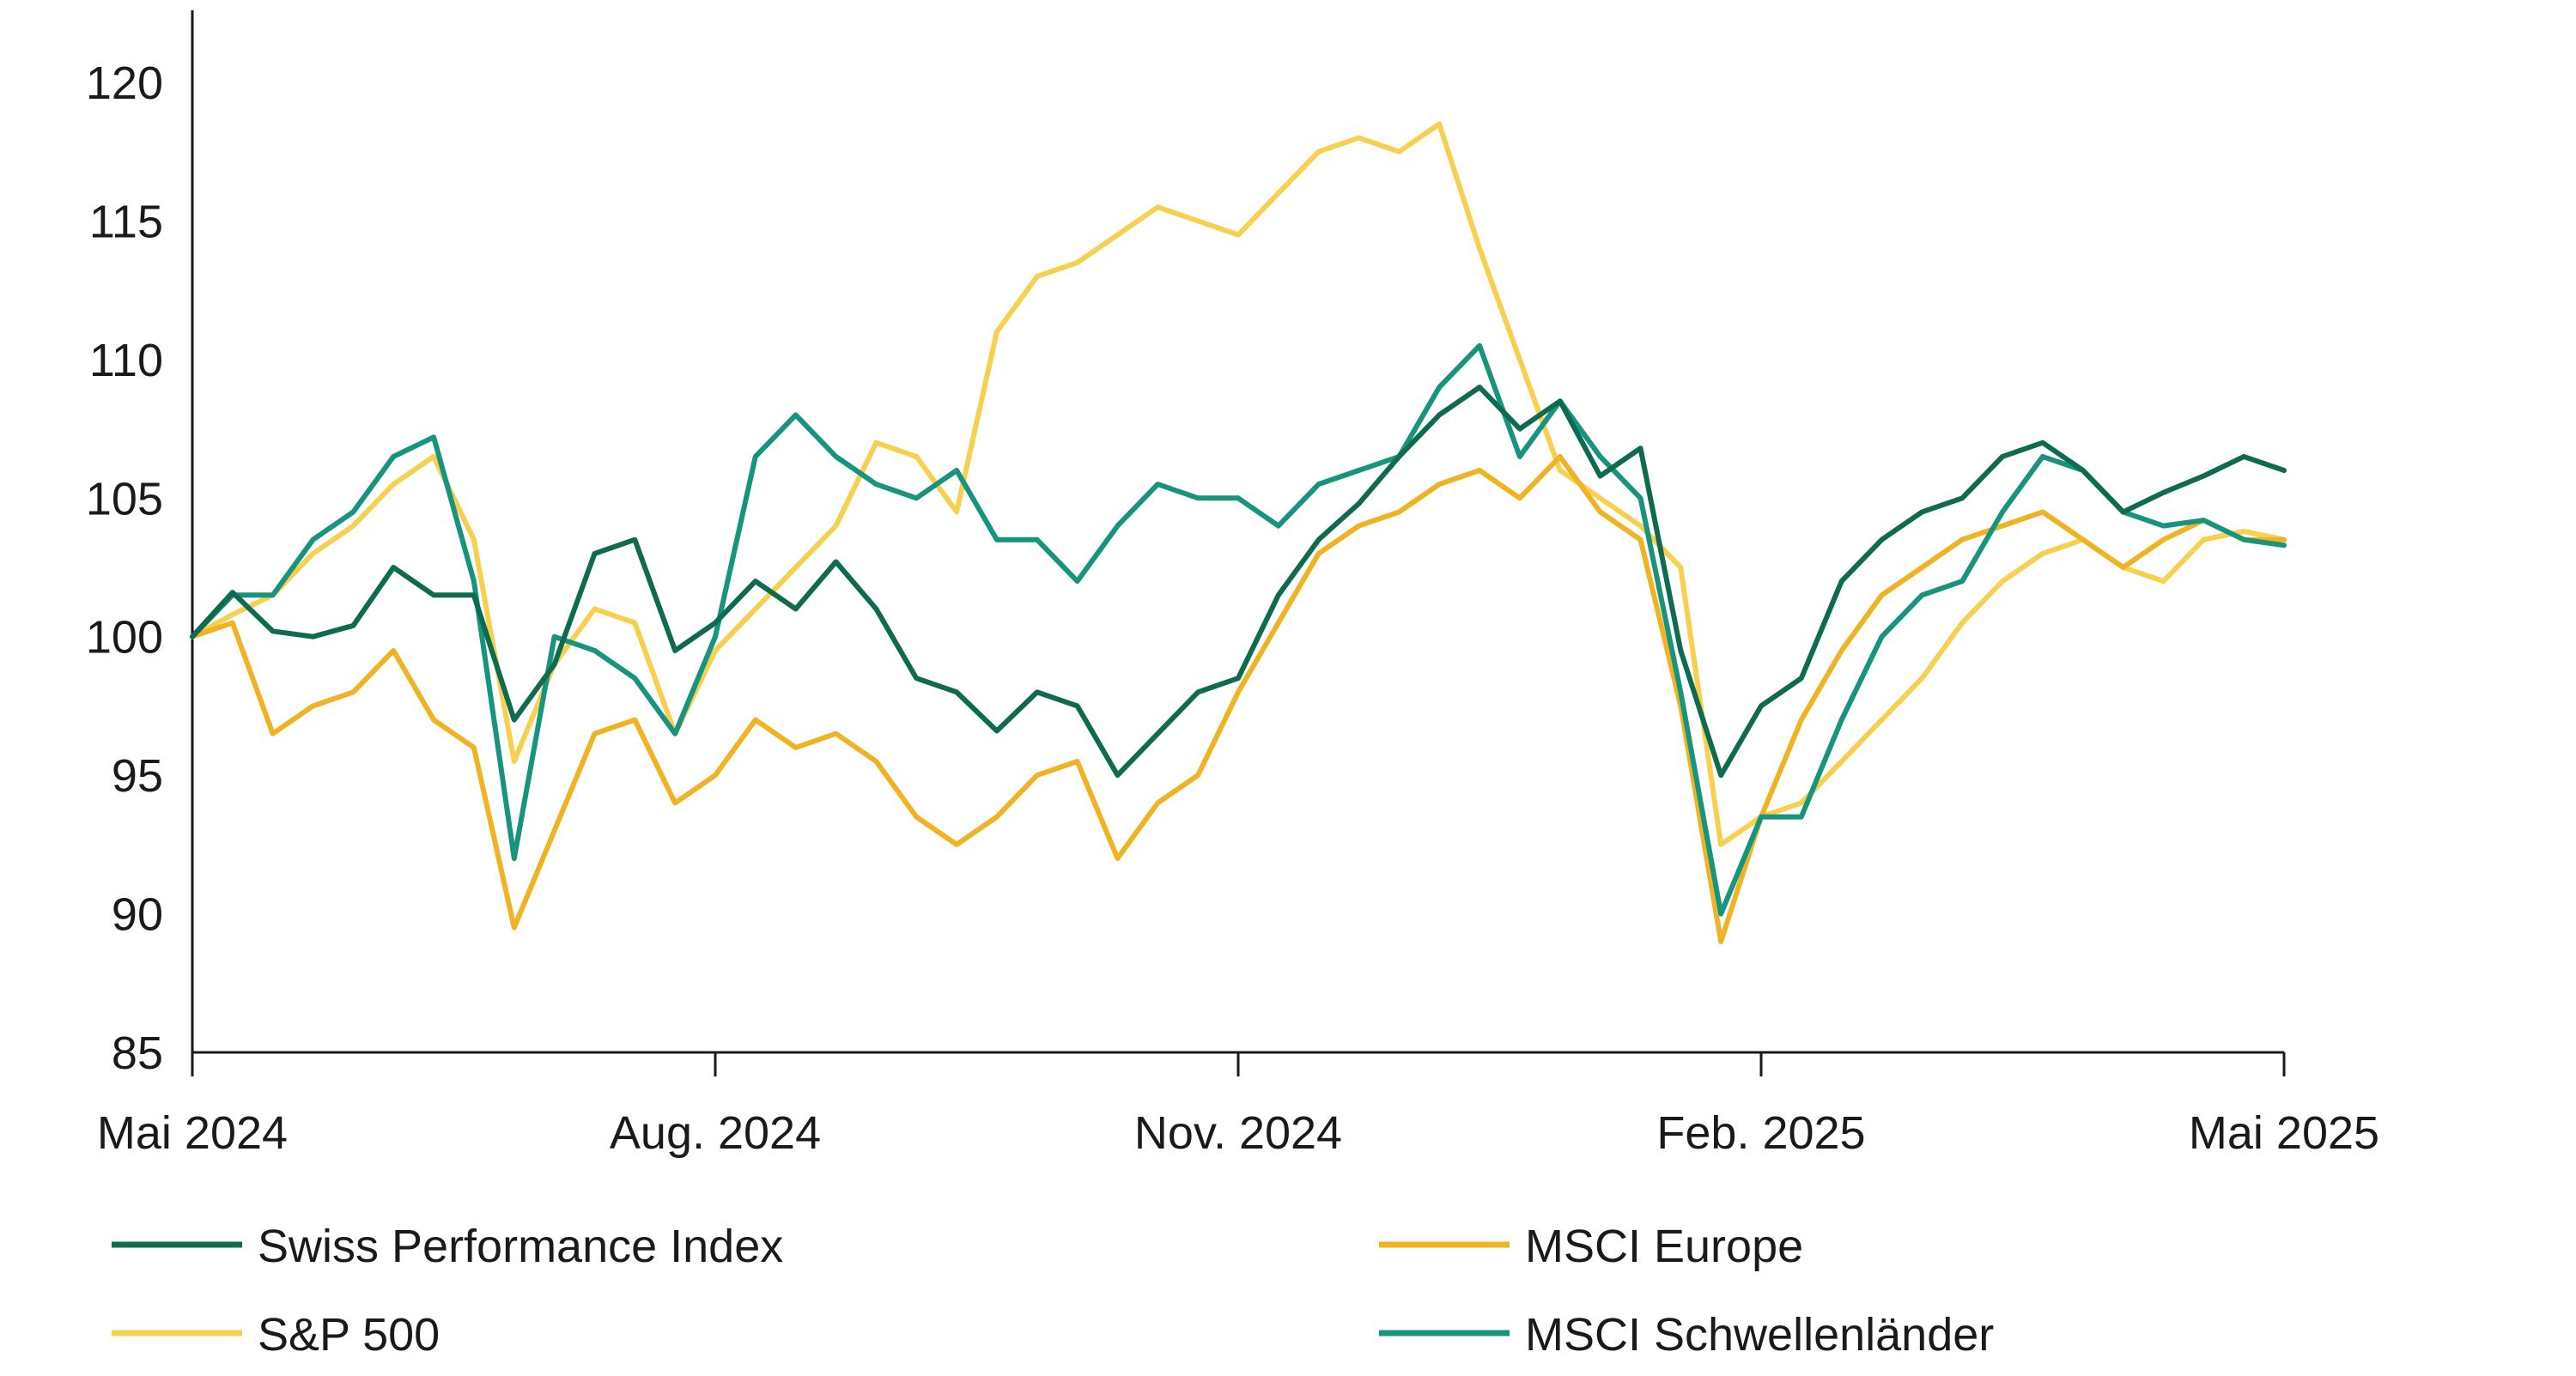 The image size is (2576, 1376). I want to click on y-tick-label: 105, so click(124, 498).